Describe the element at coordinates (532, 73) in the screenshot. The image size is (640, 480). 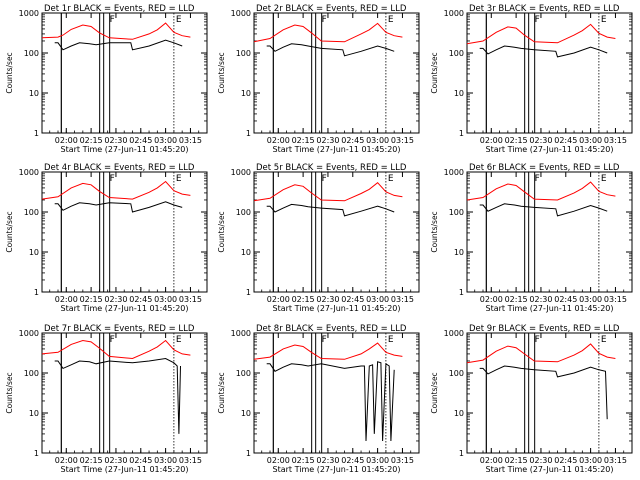
I see `event-marker: F` at that location.